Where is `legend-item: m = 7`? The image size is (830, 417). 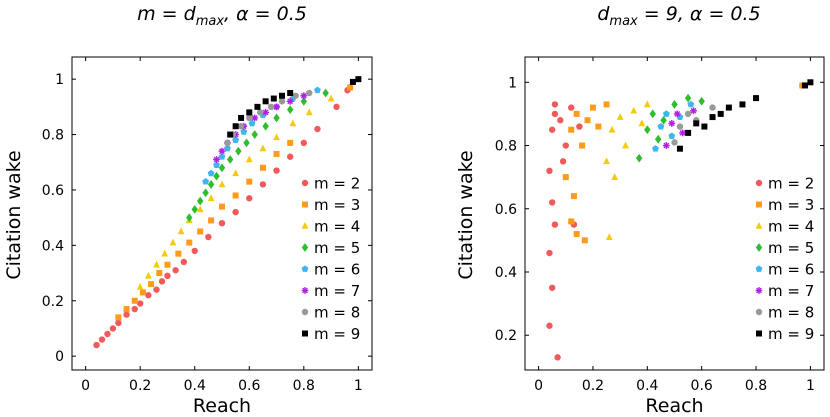
legend-item: m = 7 is located at coordinates (330, 291).